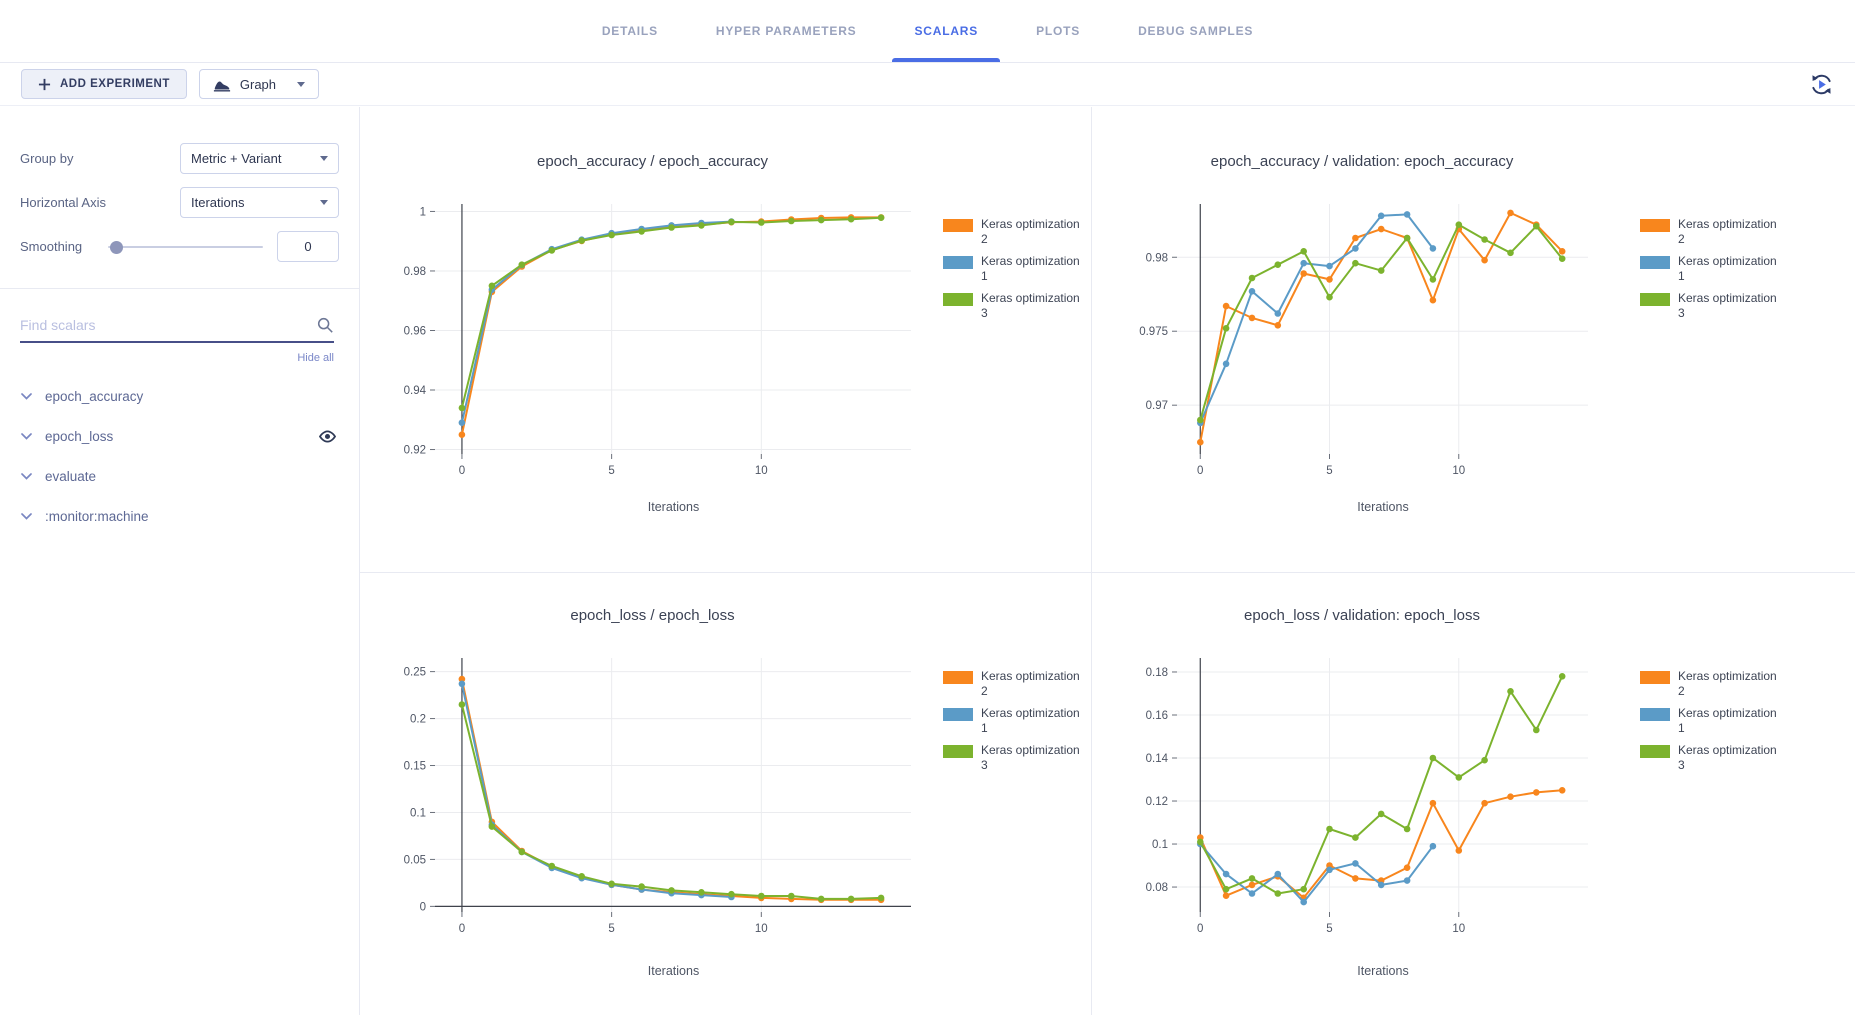 This screenshot has height=1015, width=1855. What do you see at coordinates (423, 212) in the screenshot?
I see `svg-text: 1` at bounding box center [423, 212].